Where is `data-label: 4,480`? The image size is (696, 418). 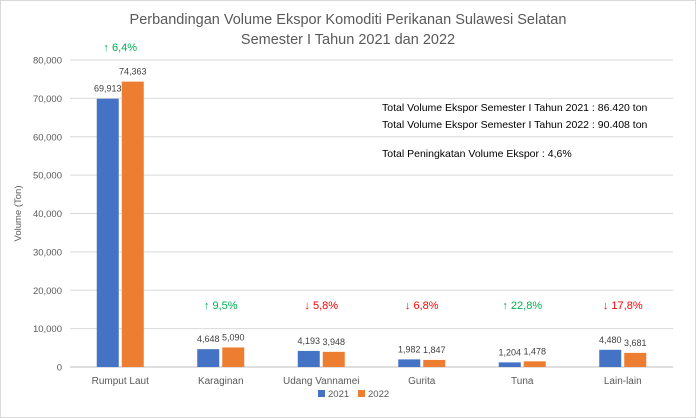
data-label: 4,480 is located at coordinates (610, 340).